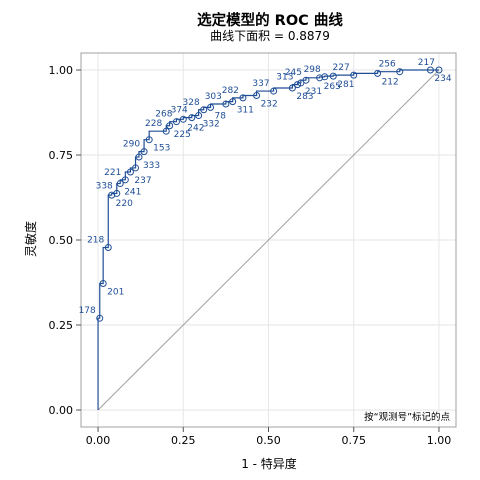  Describe the element at coordinates (269, 463) in the screenshot. I see `x-axis-title: 1 - 特异度` at that location.